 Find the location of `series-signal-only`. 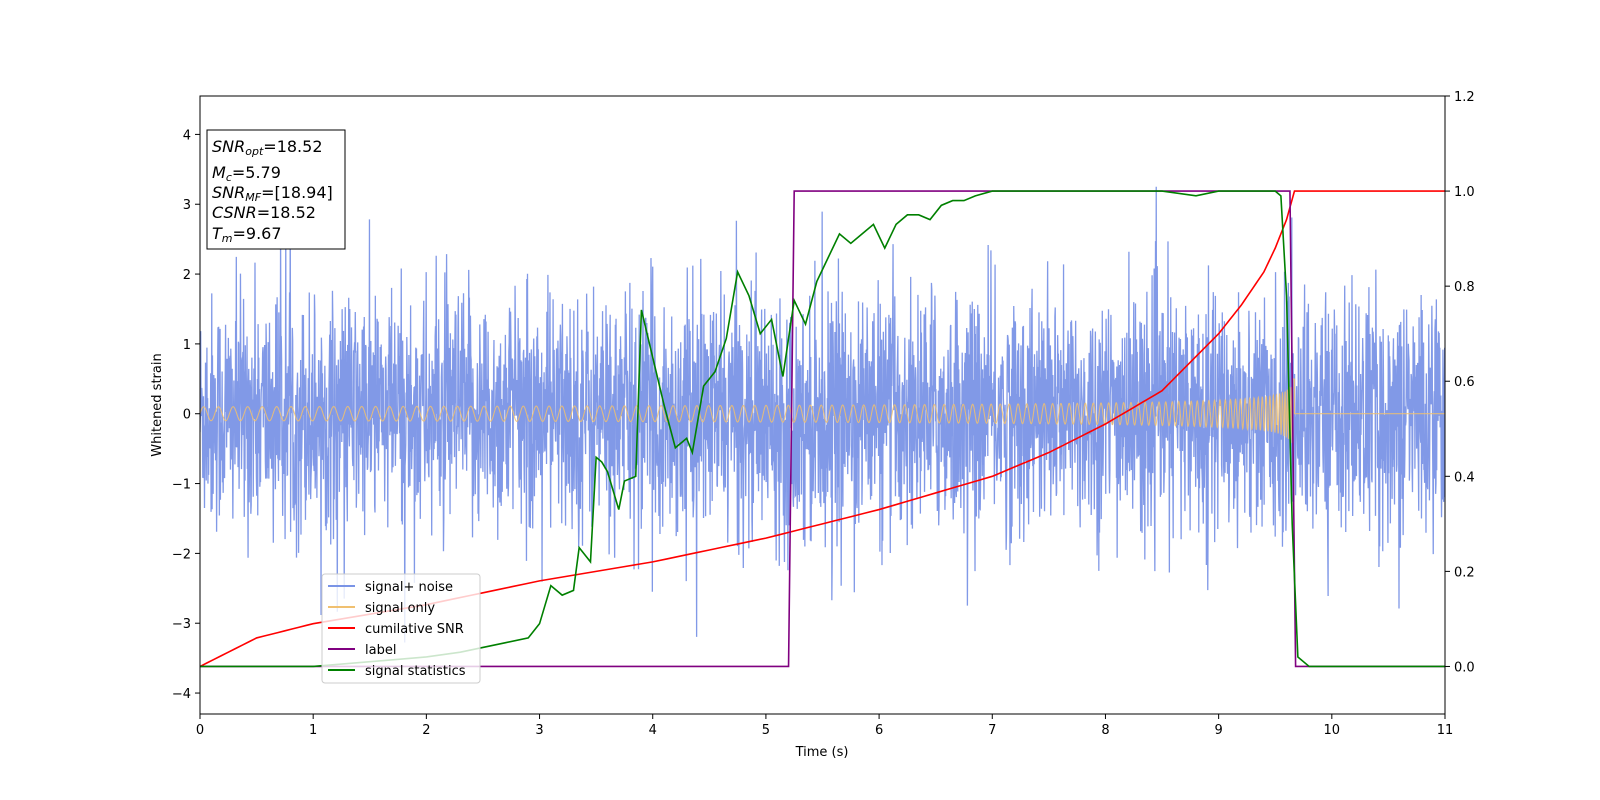

series-signal-only is located at coordinates (822, 410).